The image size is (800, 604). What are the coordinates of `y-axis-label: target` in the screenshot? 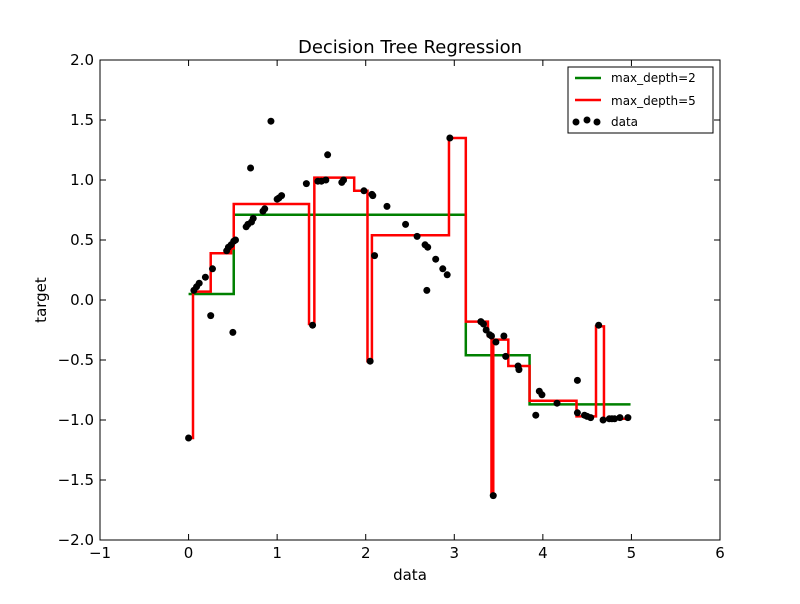 It's located at (41, 300).